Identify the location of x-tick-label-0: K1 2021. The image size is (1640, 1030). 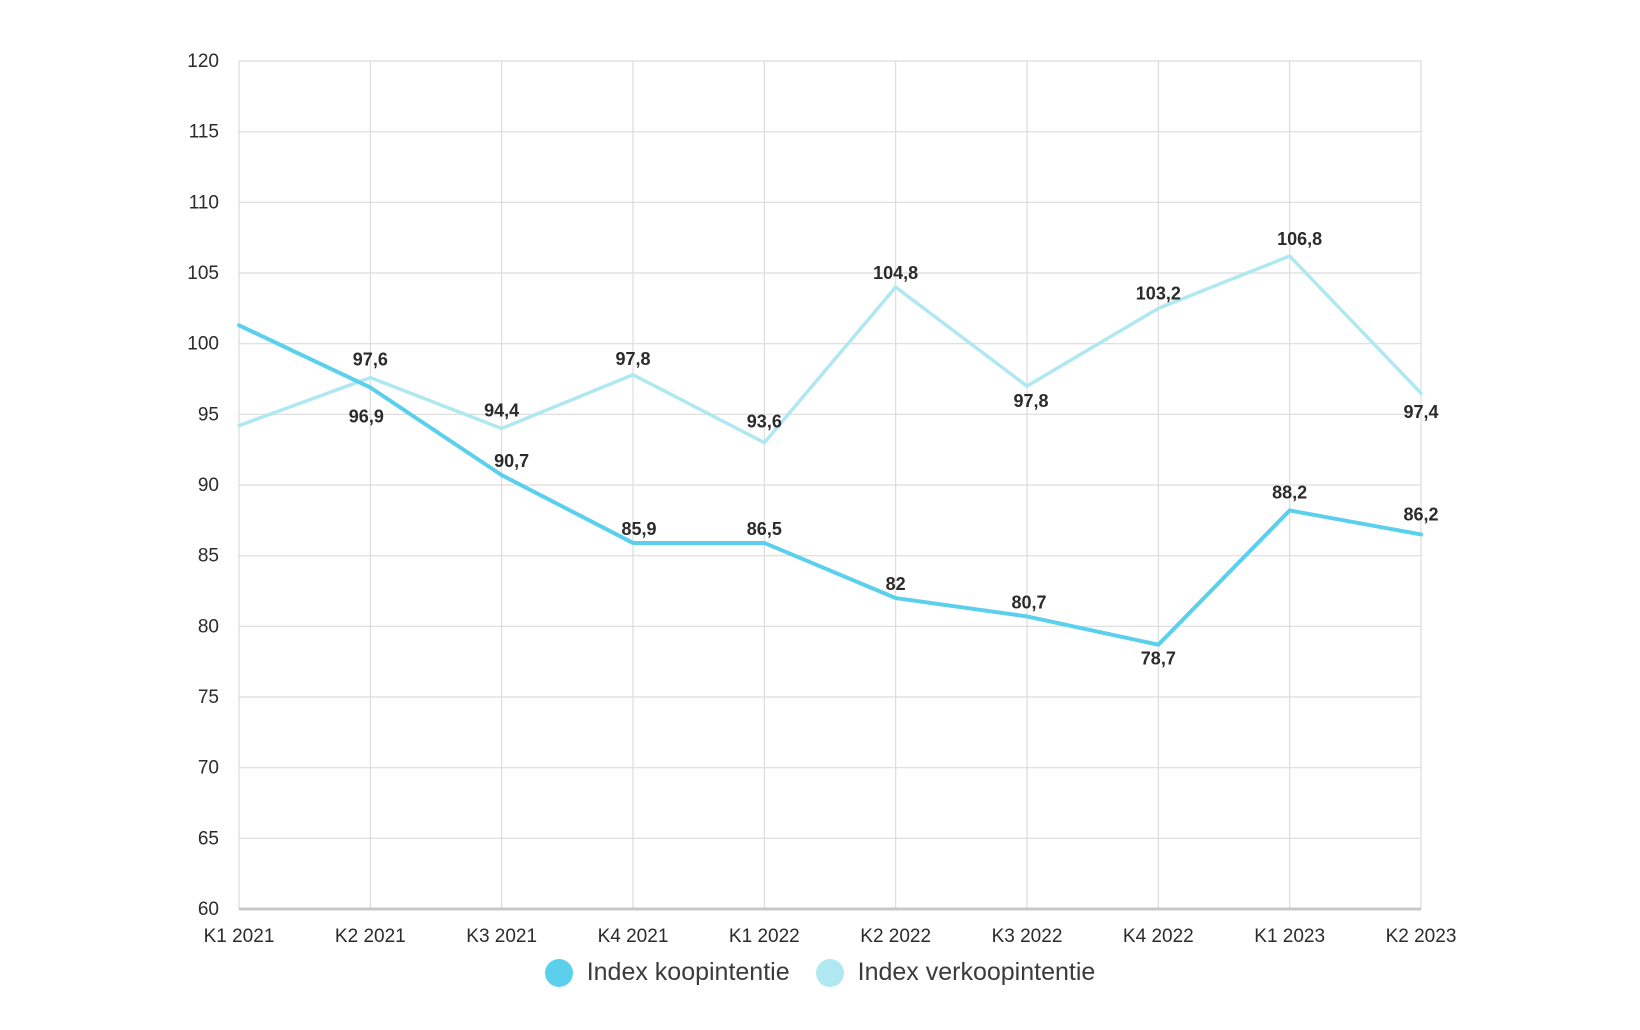
(239, 936).